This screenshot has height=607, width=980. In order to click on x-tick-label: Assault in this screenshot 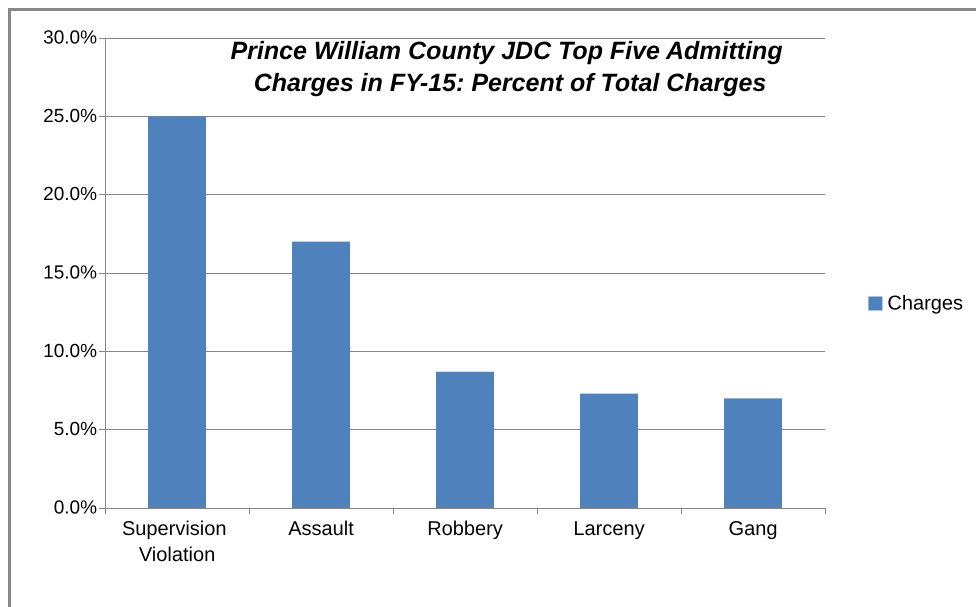, I will do `click(321, 529)`.